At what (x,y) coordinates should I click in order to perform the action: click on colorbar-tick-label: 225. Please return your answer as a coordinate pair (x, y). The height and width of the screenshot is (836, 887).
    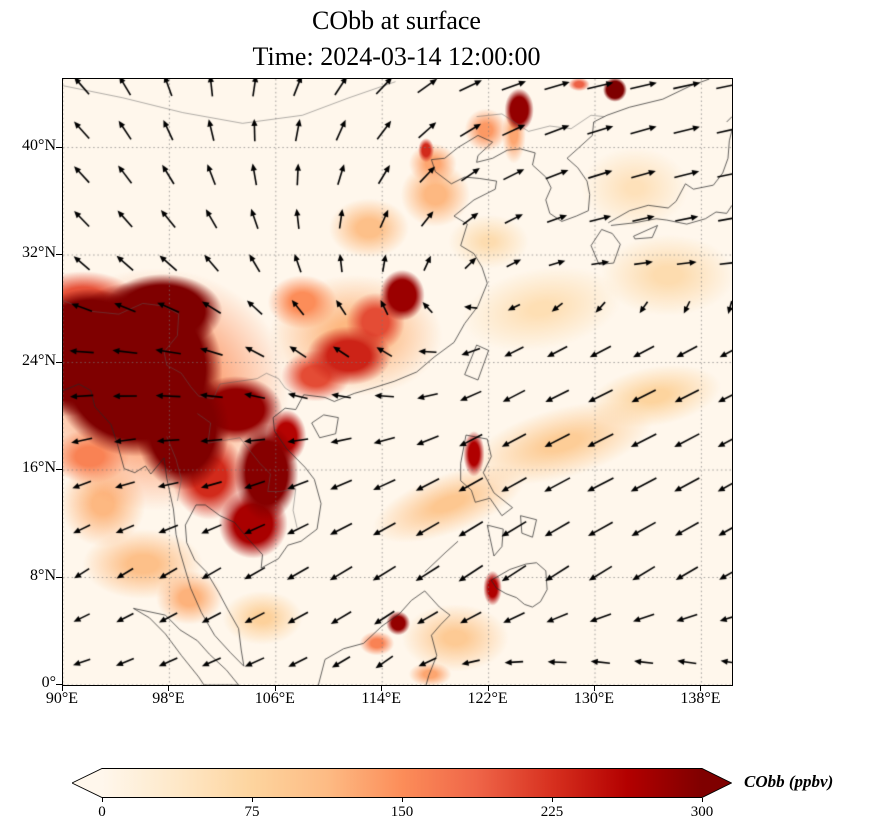
    Looking at the image, I should click on (552, 812).